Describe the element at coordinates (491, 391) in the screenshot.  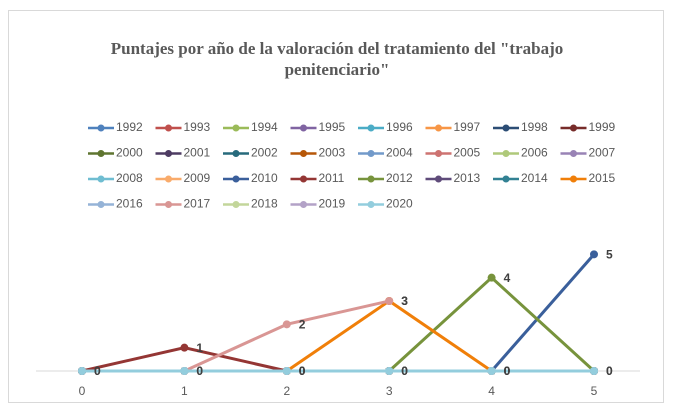
I see `x-tick-label: 4` at that location.